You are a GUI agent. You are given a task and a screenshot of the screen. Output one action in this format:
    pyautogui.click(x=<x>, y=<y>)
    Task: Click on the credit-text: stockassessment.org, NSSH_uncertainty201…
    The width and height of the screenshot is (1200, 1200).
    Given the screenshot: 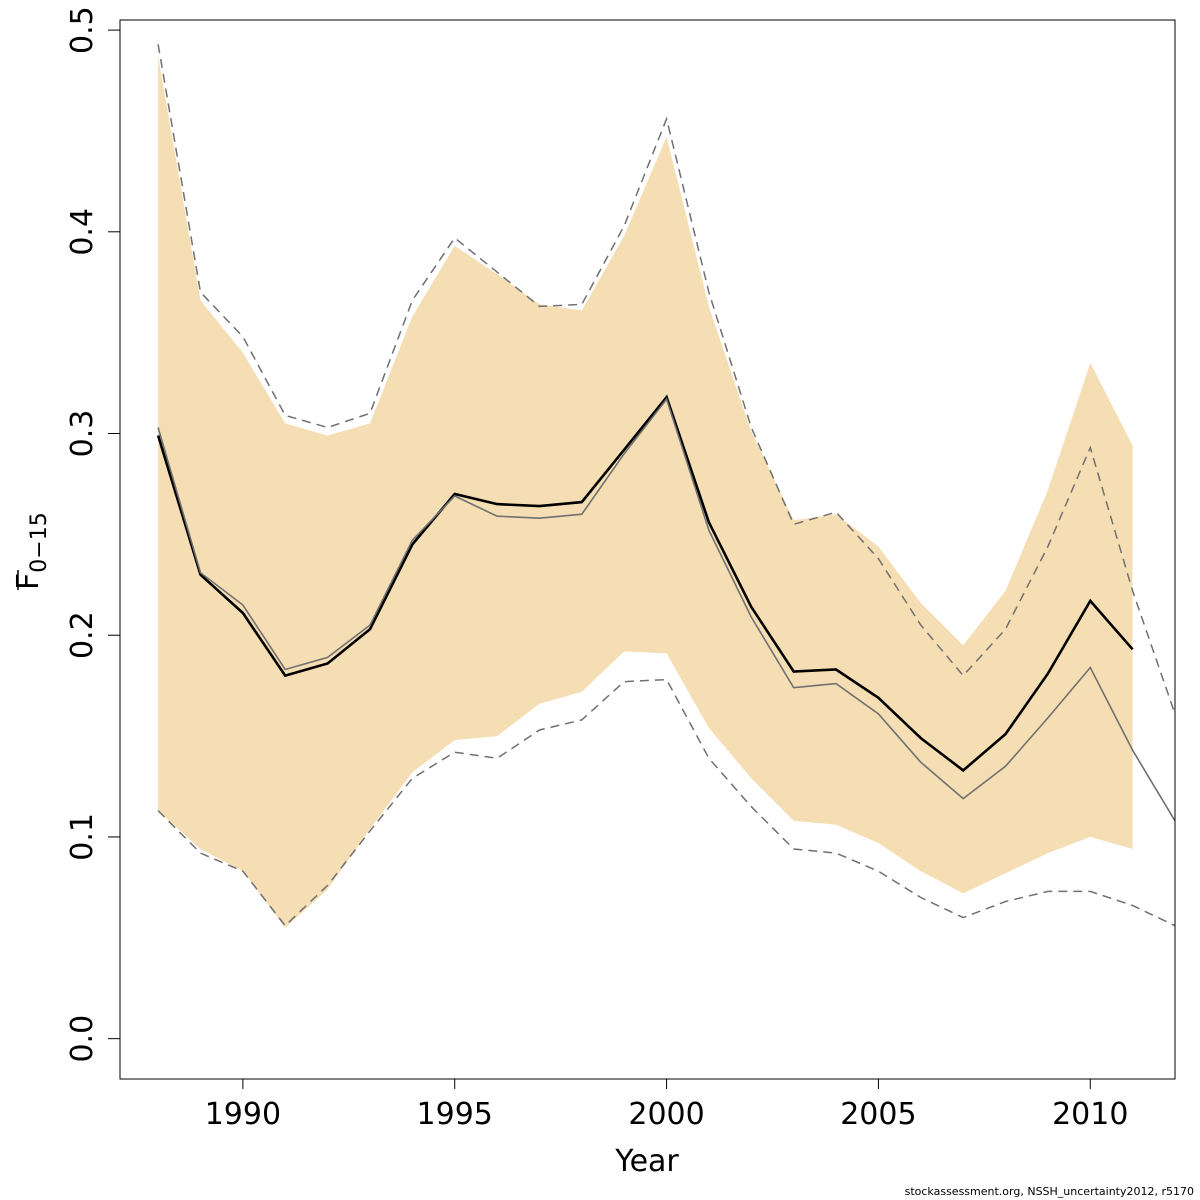 What is the action you would take?
    pyautogui.click(x=1049, y=1191)
    